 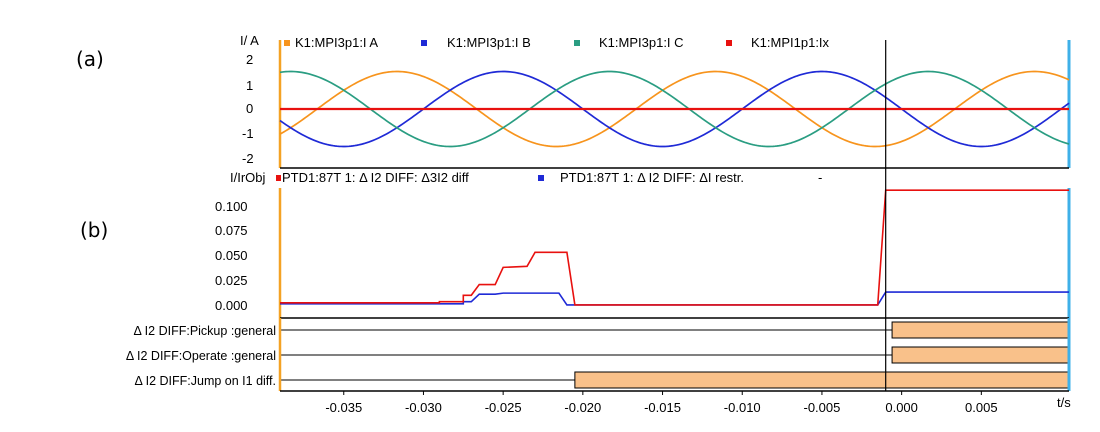 What do you see at coordinates (248, 177) in the screenshot?
I see `ylabel-b: I/IrObj` at bounding box center [248, 177].